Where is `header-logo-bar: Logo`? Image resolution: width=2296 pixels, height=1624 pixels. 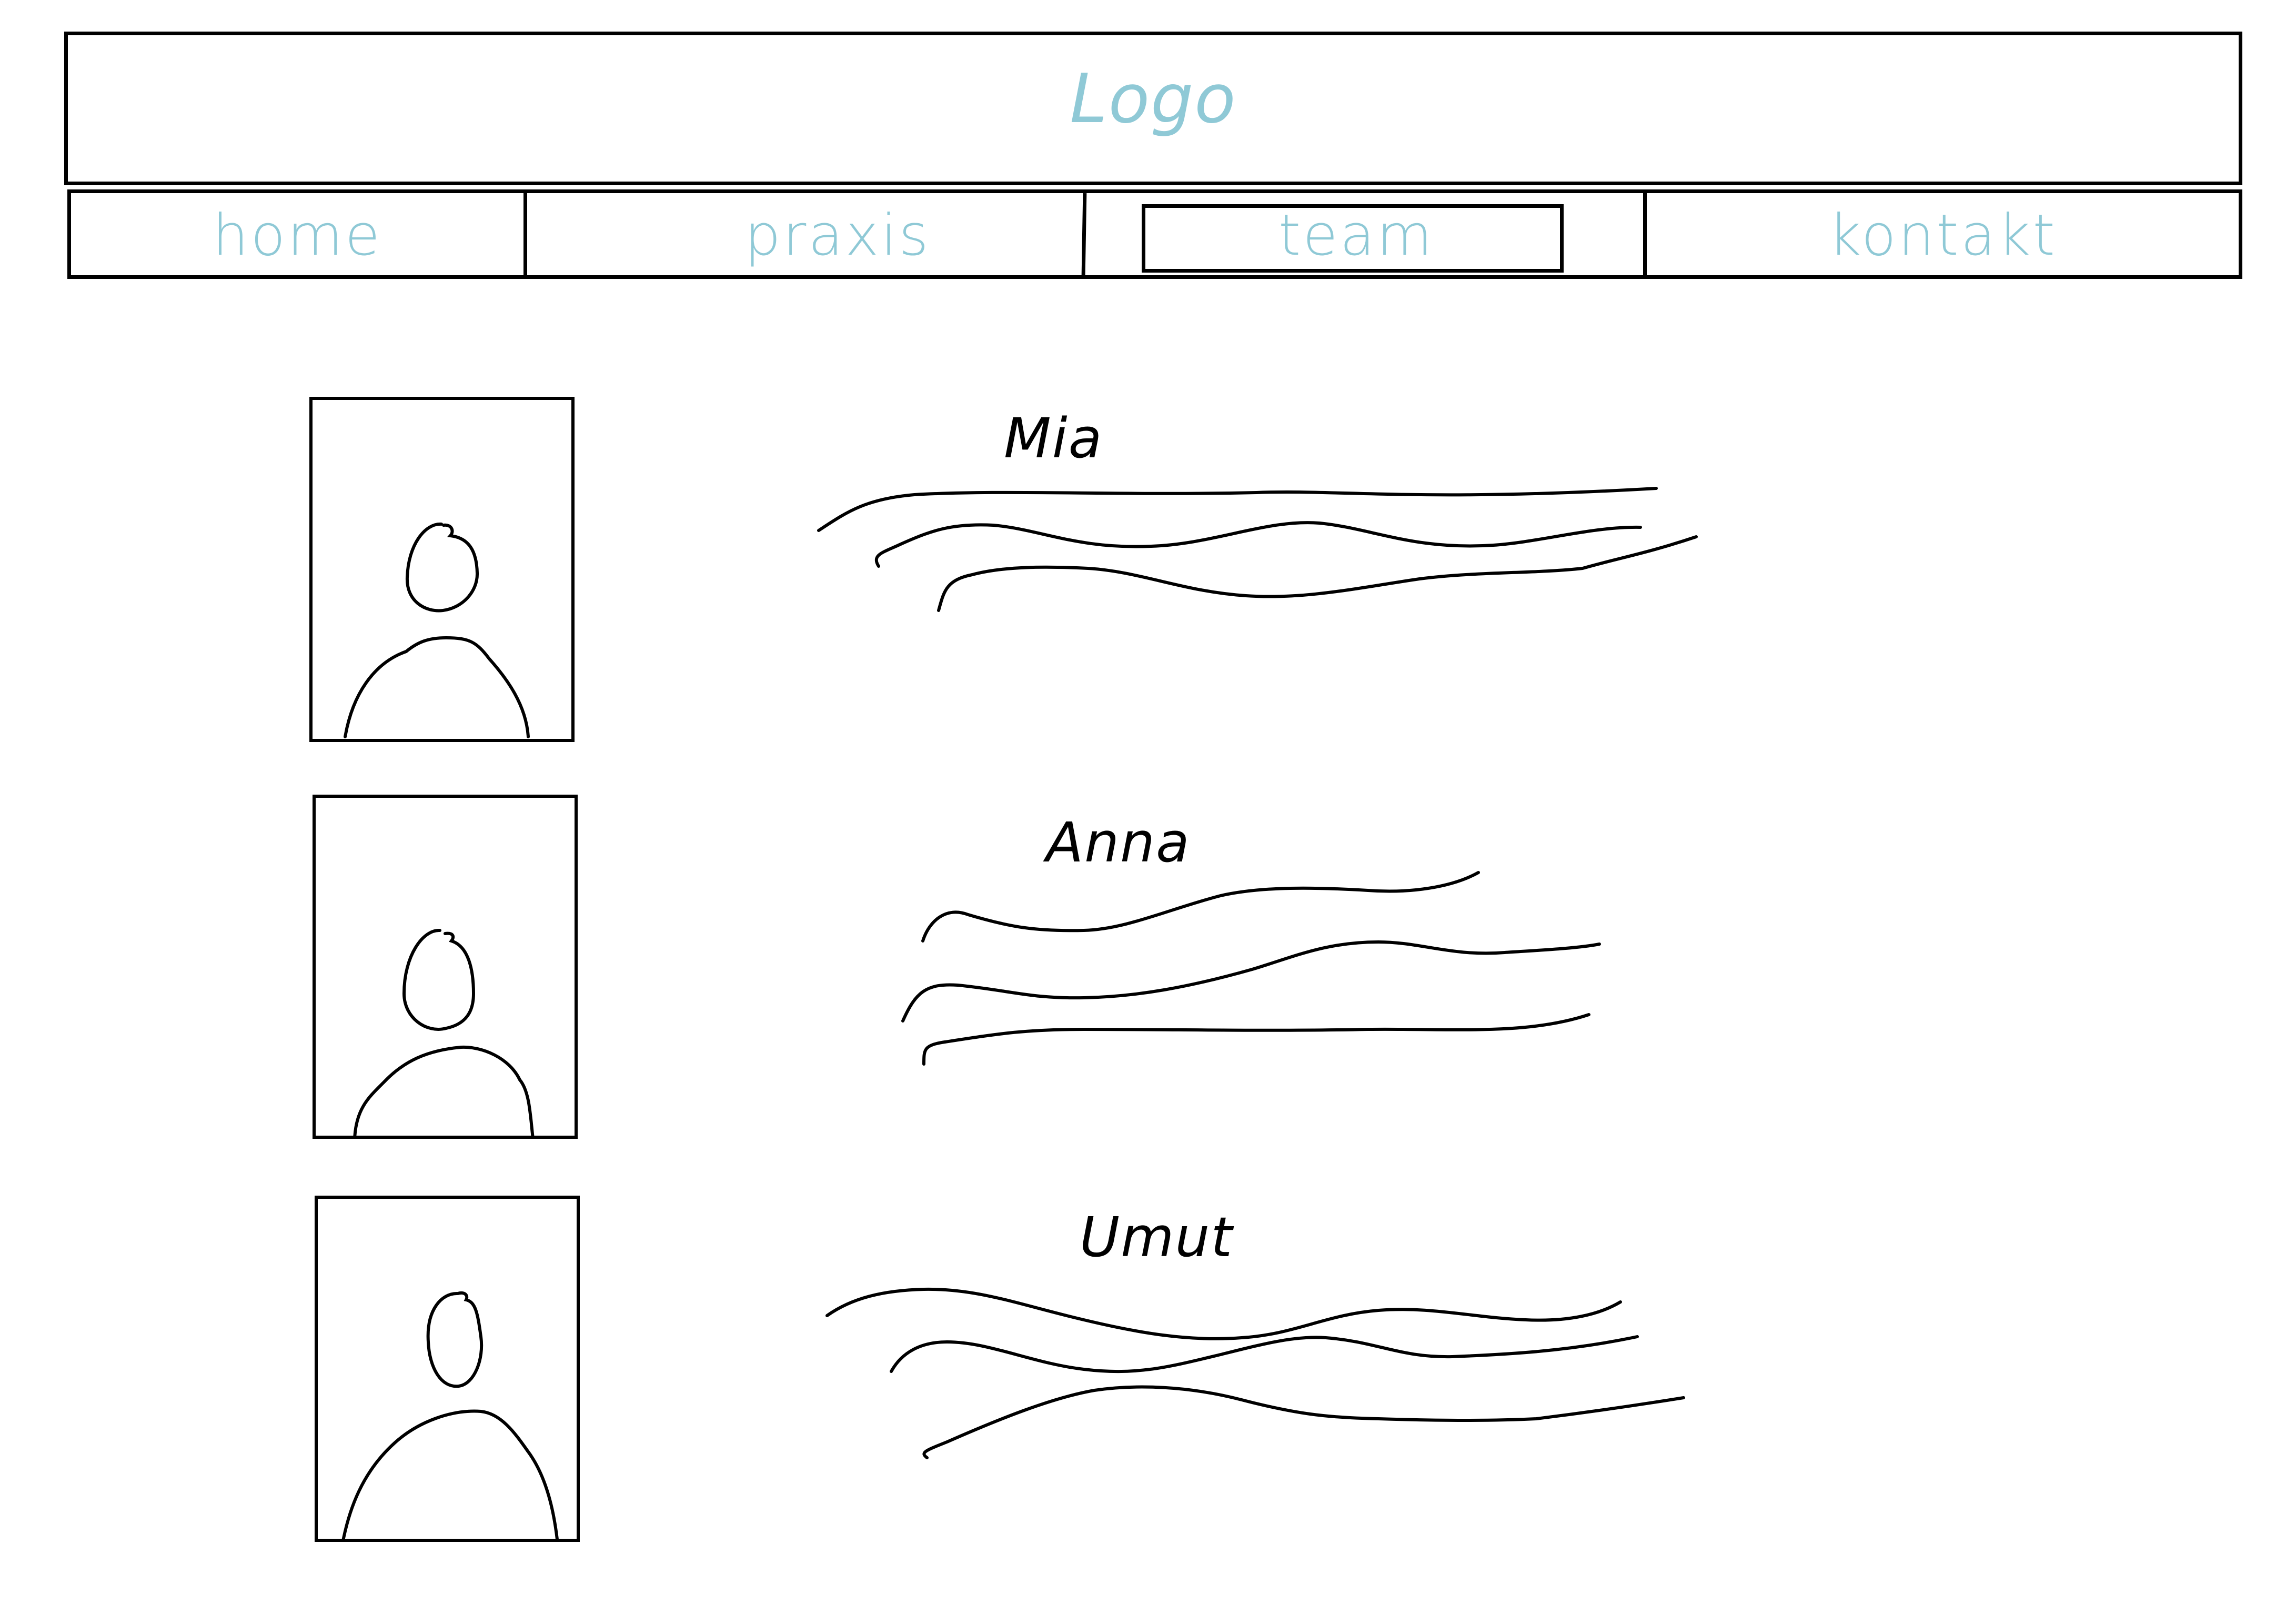
header-logo-bar: Logo is located at coordinates (1153, 109).